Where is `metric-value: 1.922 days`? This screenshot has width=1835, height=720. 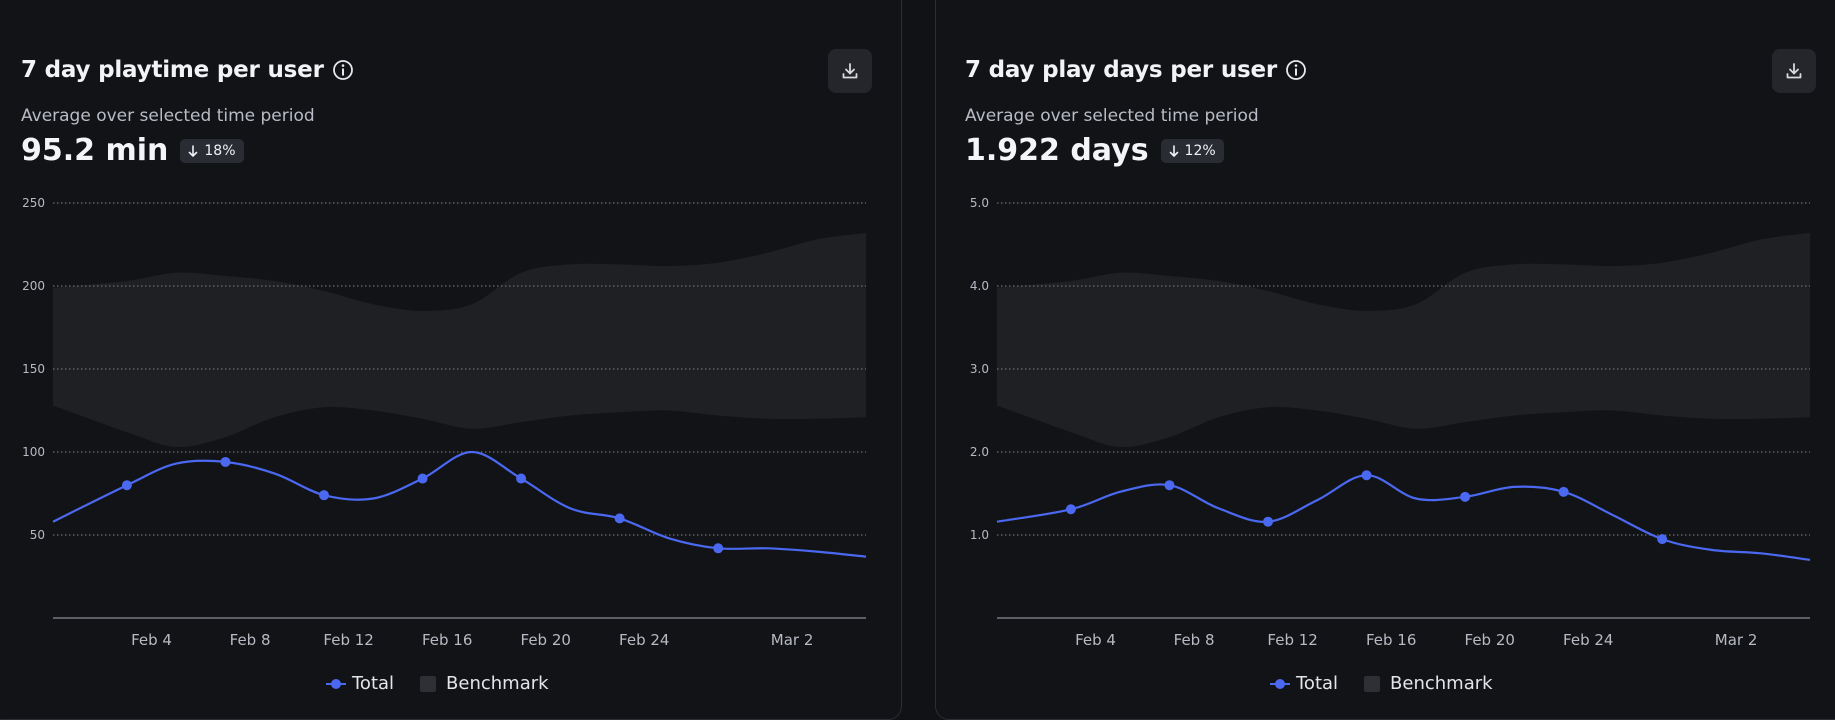
metric-value: 1.922 days is located at coordinates (1057, 150).